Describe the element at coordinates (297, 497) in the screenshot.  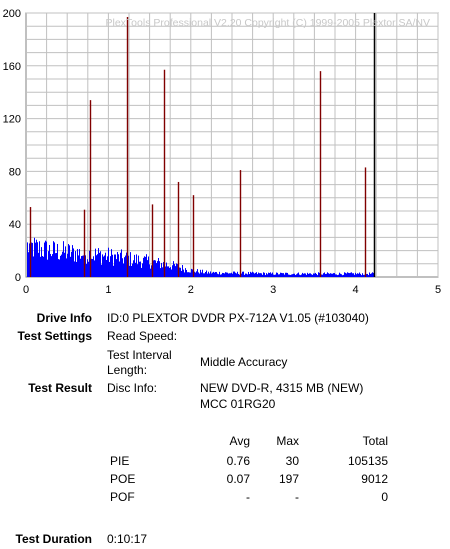
I see `row-max: -` at that location.